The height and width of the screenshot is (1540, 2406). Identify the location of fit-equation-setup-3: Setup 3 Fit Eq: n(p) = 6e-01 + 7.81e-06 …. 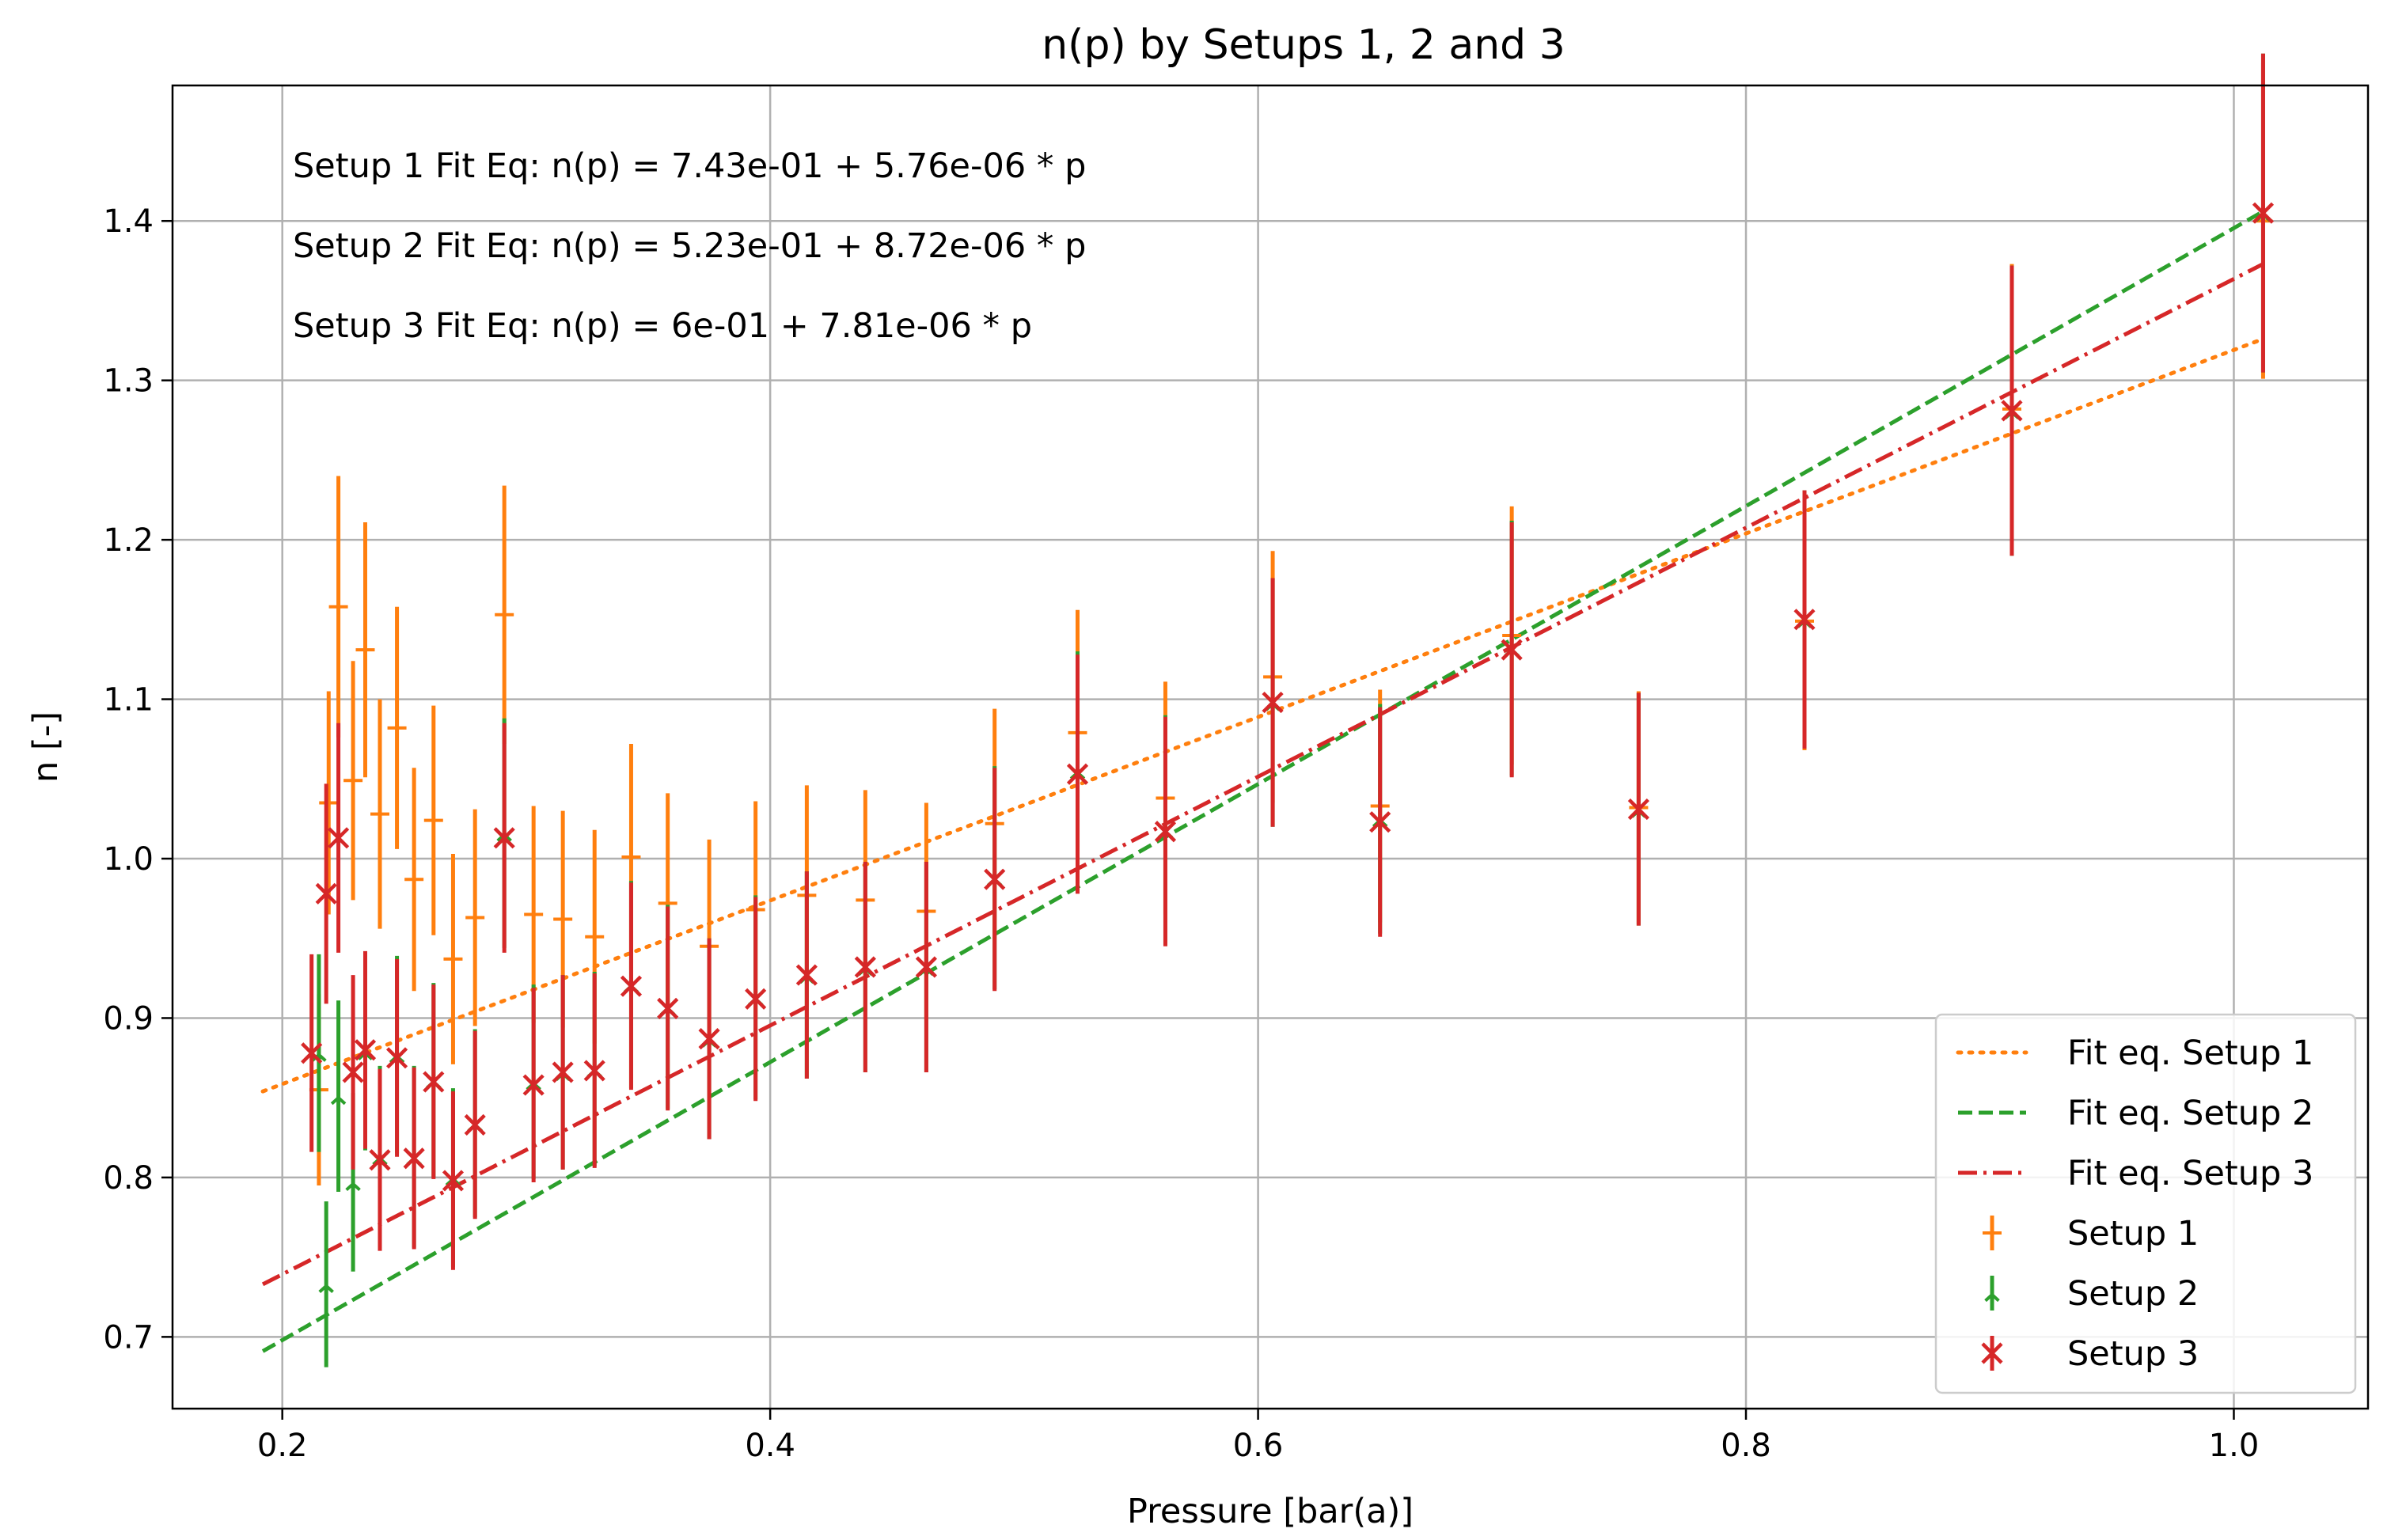
(662, 326).